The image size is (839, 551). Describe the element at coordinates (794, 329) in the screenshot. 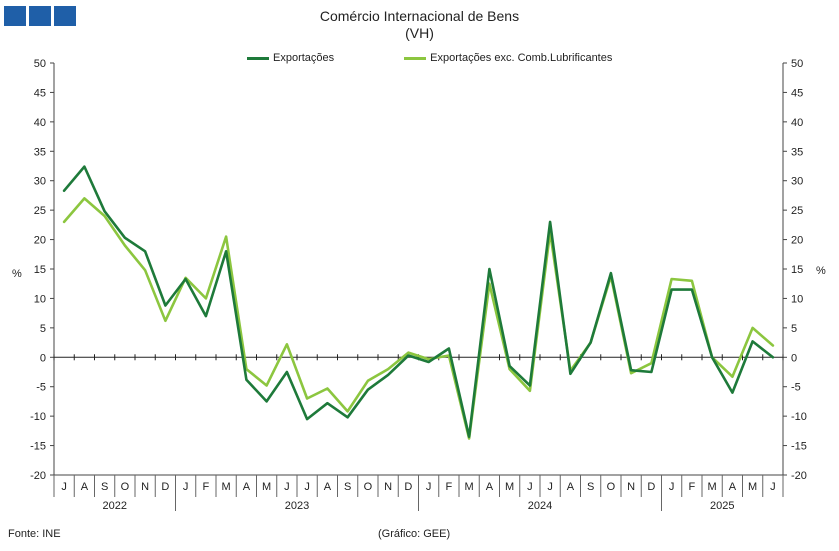

I see `y-tick-label-right: 5` at that location.